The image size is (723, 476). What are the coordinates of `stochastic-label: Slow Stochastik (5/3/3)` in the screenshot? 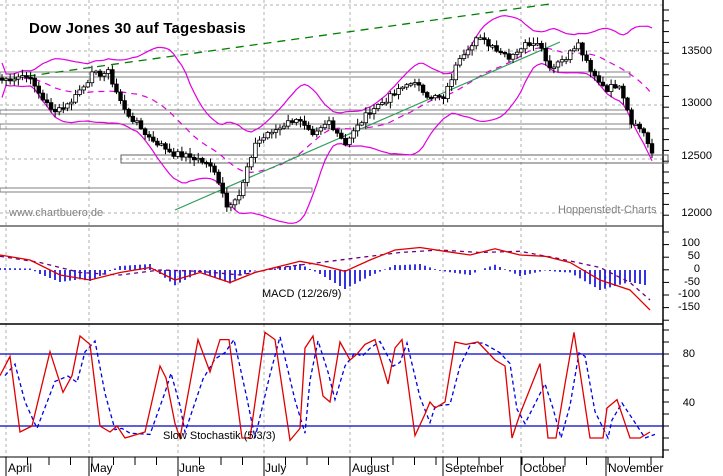 It's located at (219, 436).